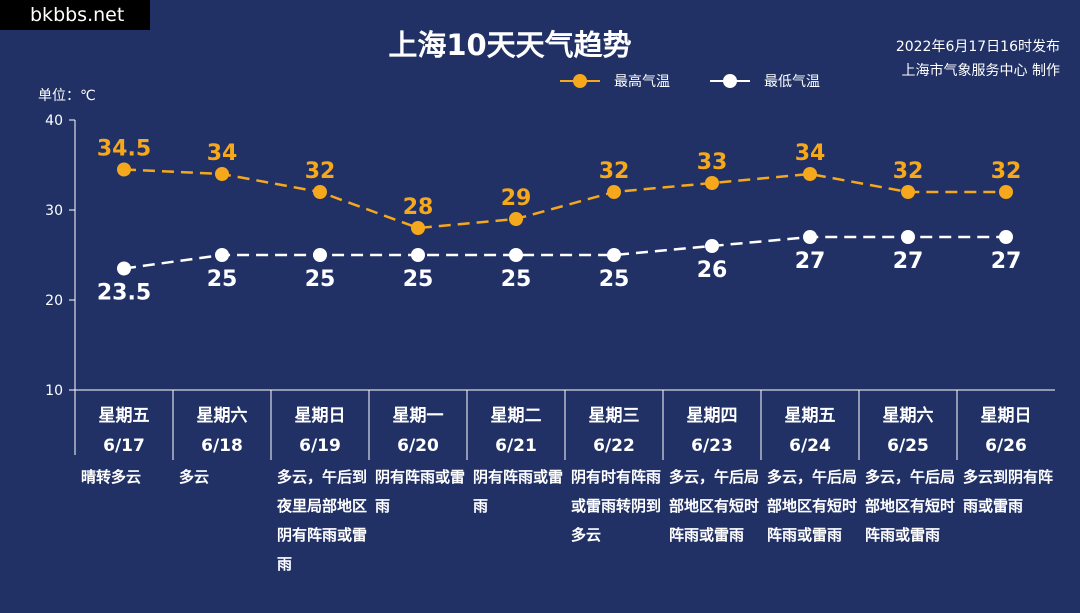 The image size is (1080, 613). Describe the element at coordinates (54, 391) in the screenshot. I see `y-tick-label: 10` at that location.